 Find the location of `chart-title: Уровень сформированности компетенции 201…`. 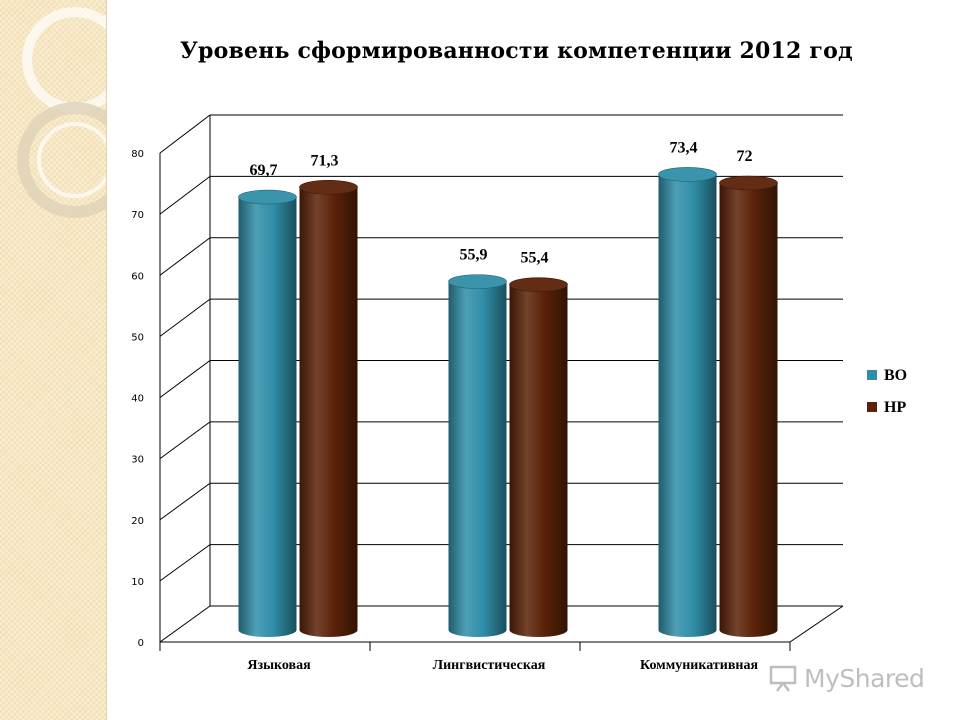

chart-title: Уровень сформированности компетенции 201… is located at coordinates (516, 51).